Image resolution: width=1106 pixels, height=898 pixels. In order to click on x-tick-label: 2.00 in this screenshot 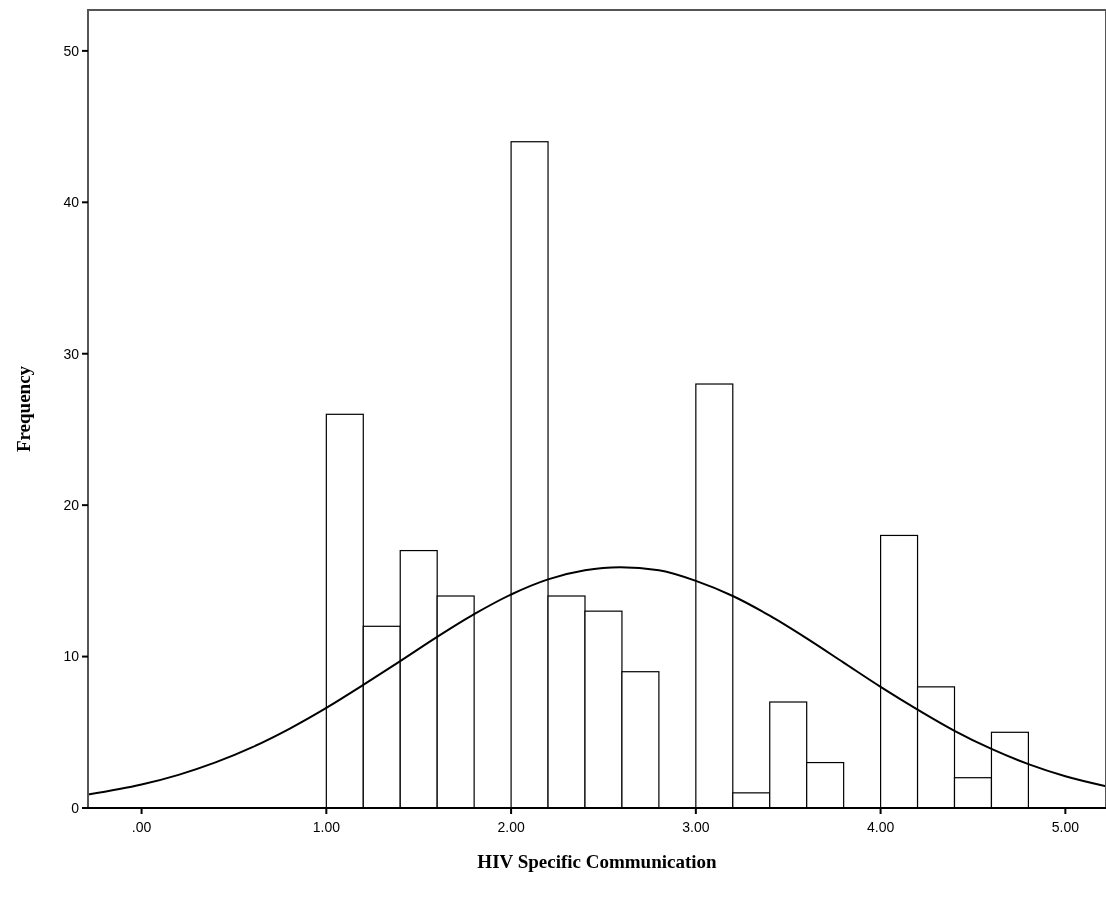, I will do `click(511, 827)`.